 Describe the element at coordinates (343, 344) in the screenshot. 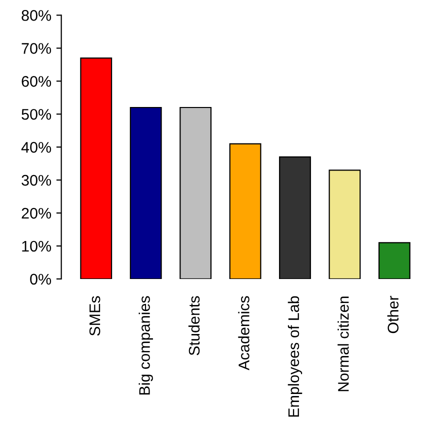

I see `x-tick-label: Normal citizen` at that location.